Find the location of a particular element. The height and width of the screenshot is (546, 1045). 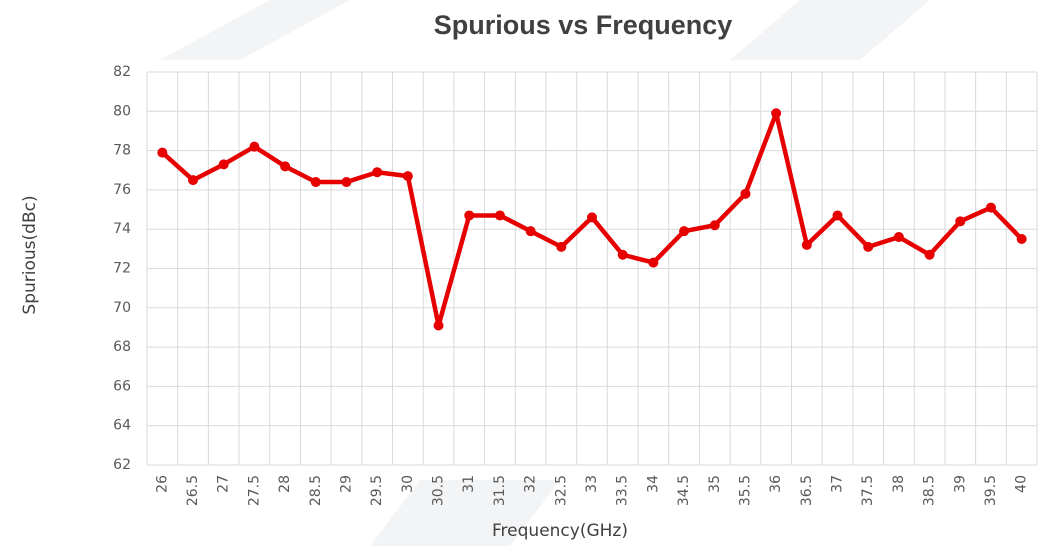

x-tick-label: 36.5 is located at coordinates (807, 490).